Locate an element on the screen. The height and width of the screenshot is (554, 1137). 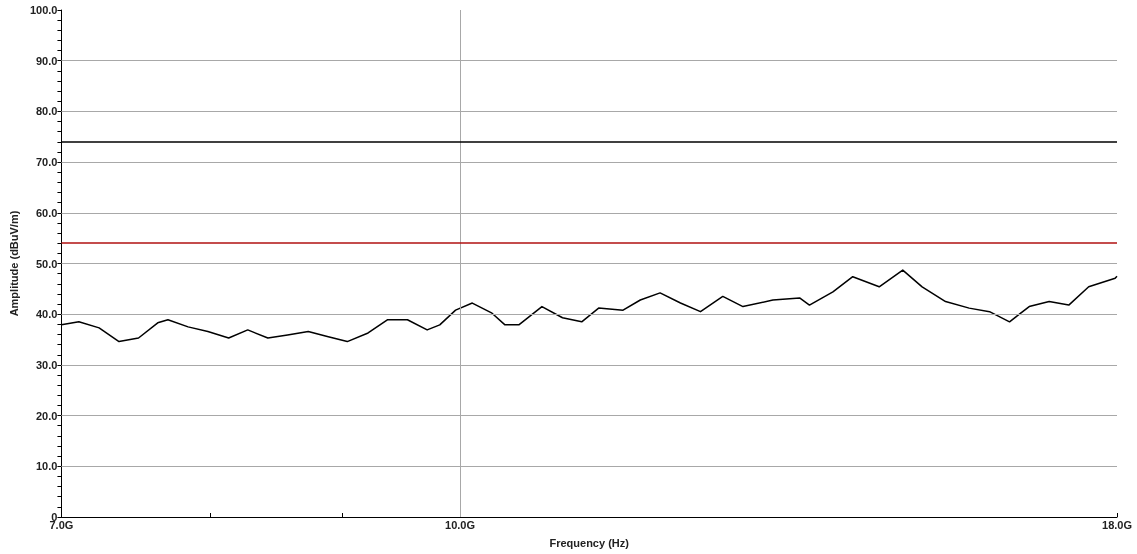
y-tick-label: 80.0 is located at coordinates (47, 111).